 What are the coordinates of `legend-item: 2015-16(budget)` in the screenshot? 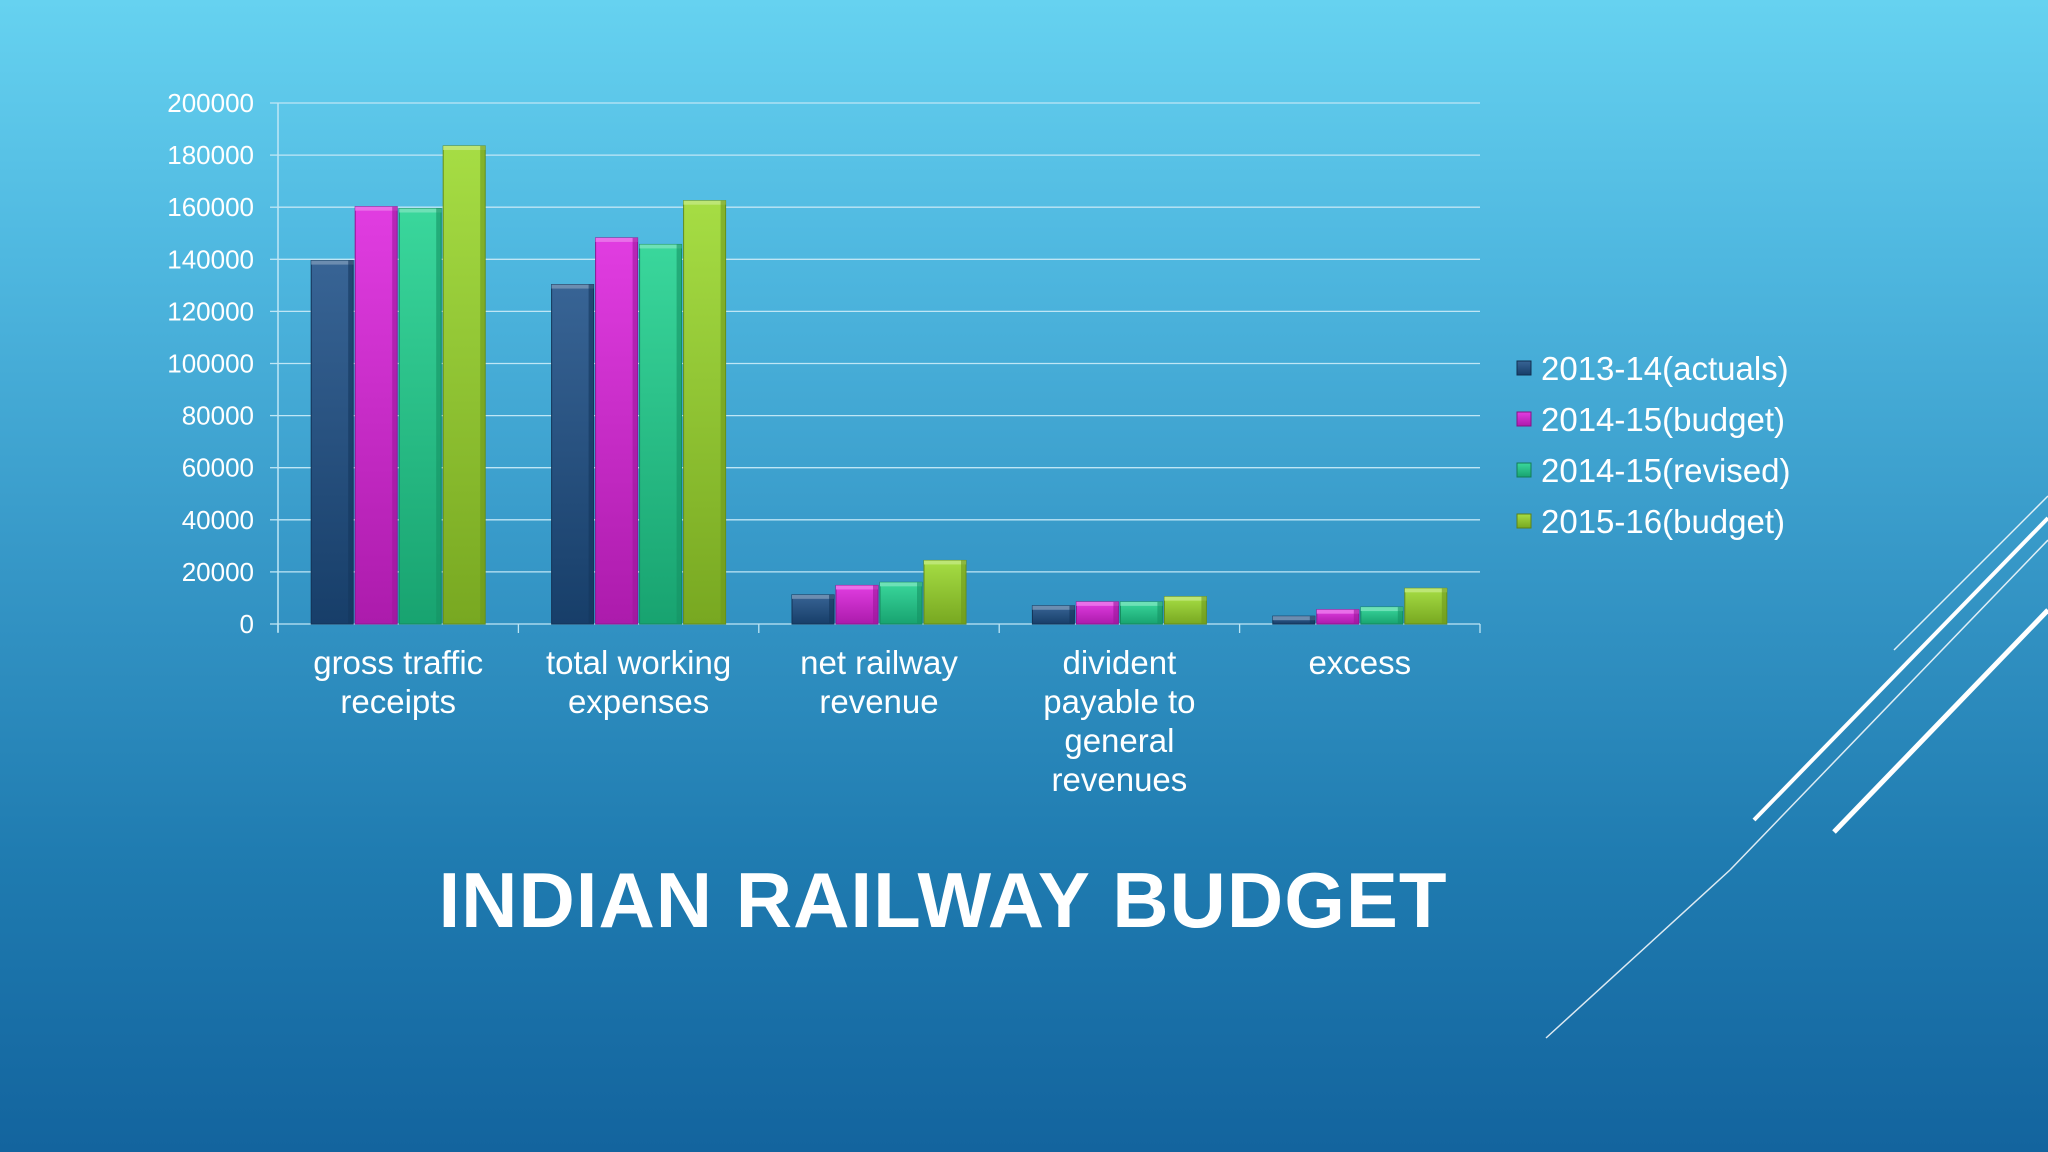 It's located at (1650, 521).